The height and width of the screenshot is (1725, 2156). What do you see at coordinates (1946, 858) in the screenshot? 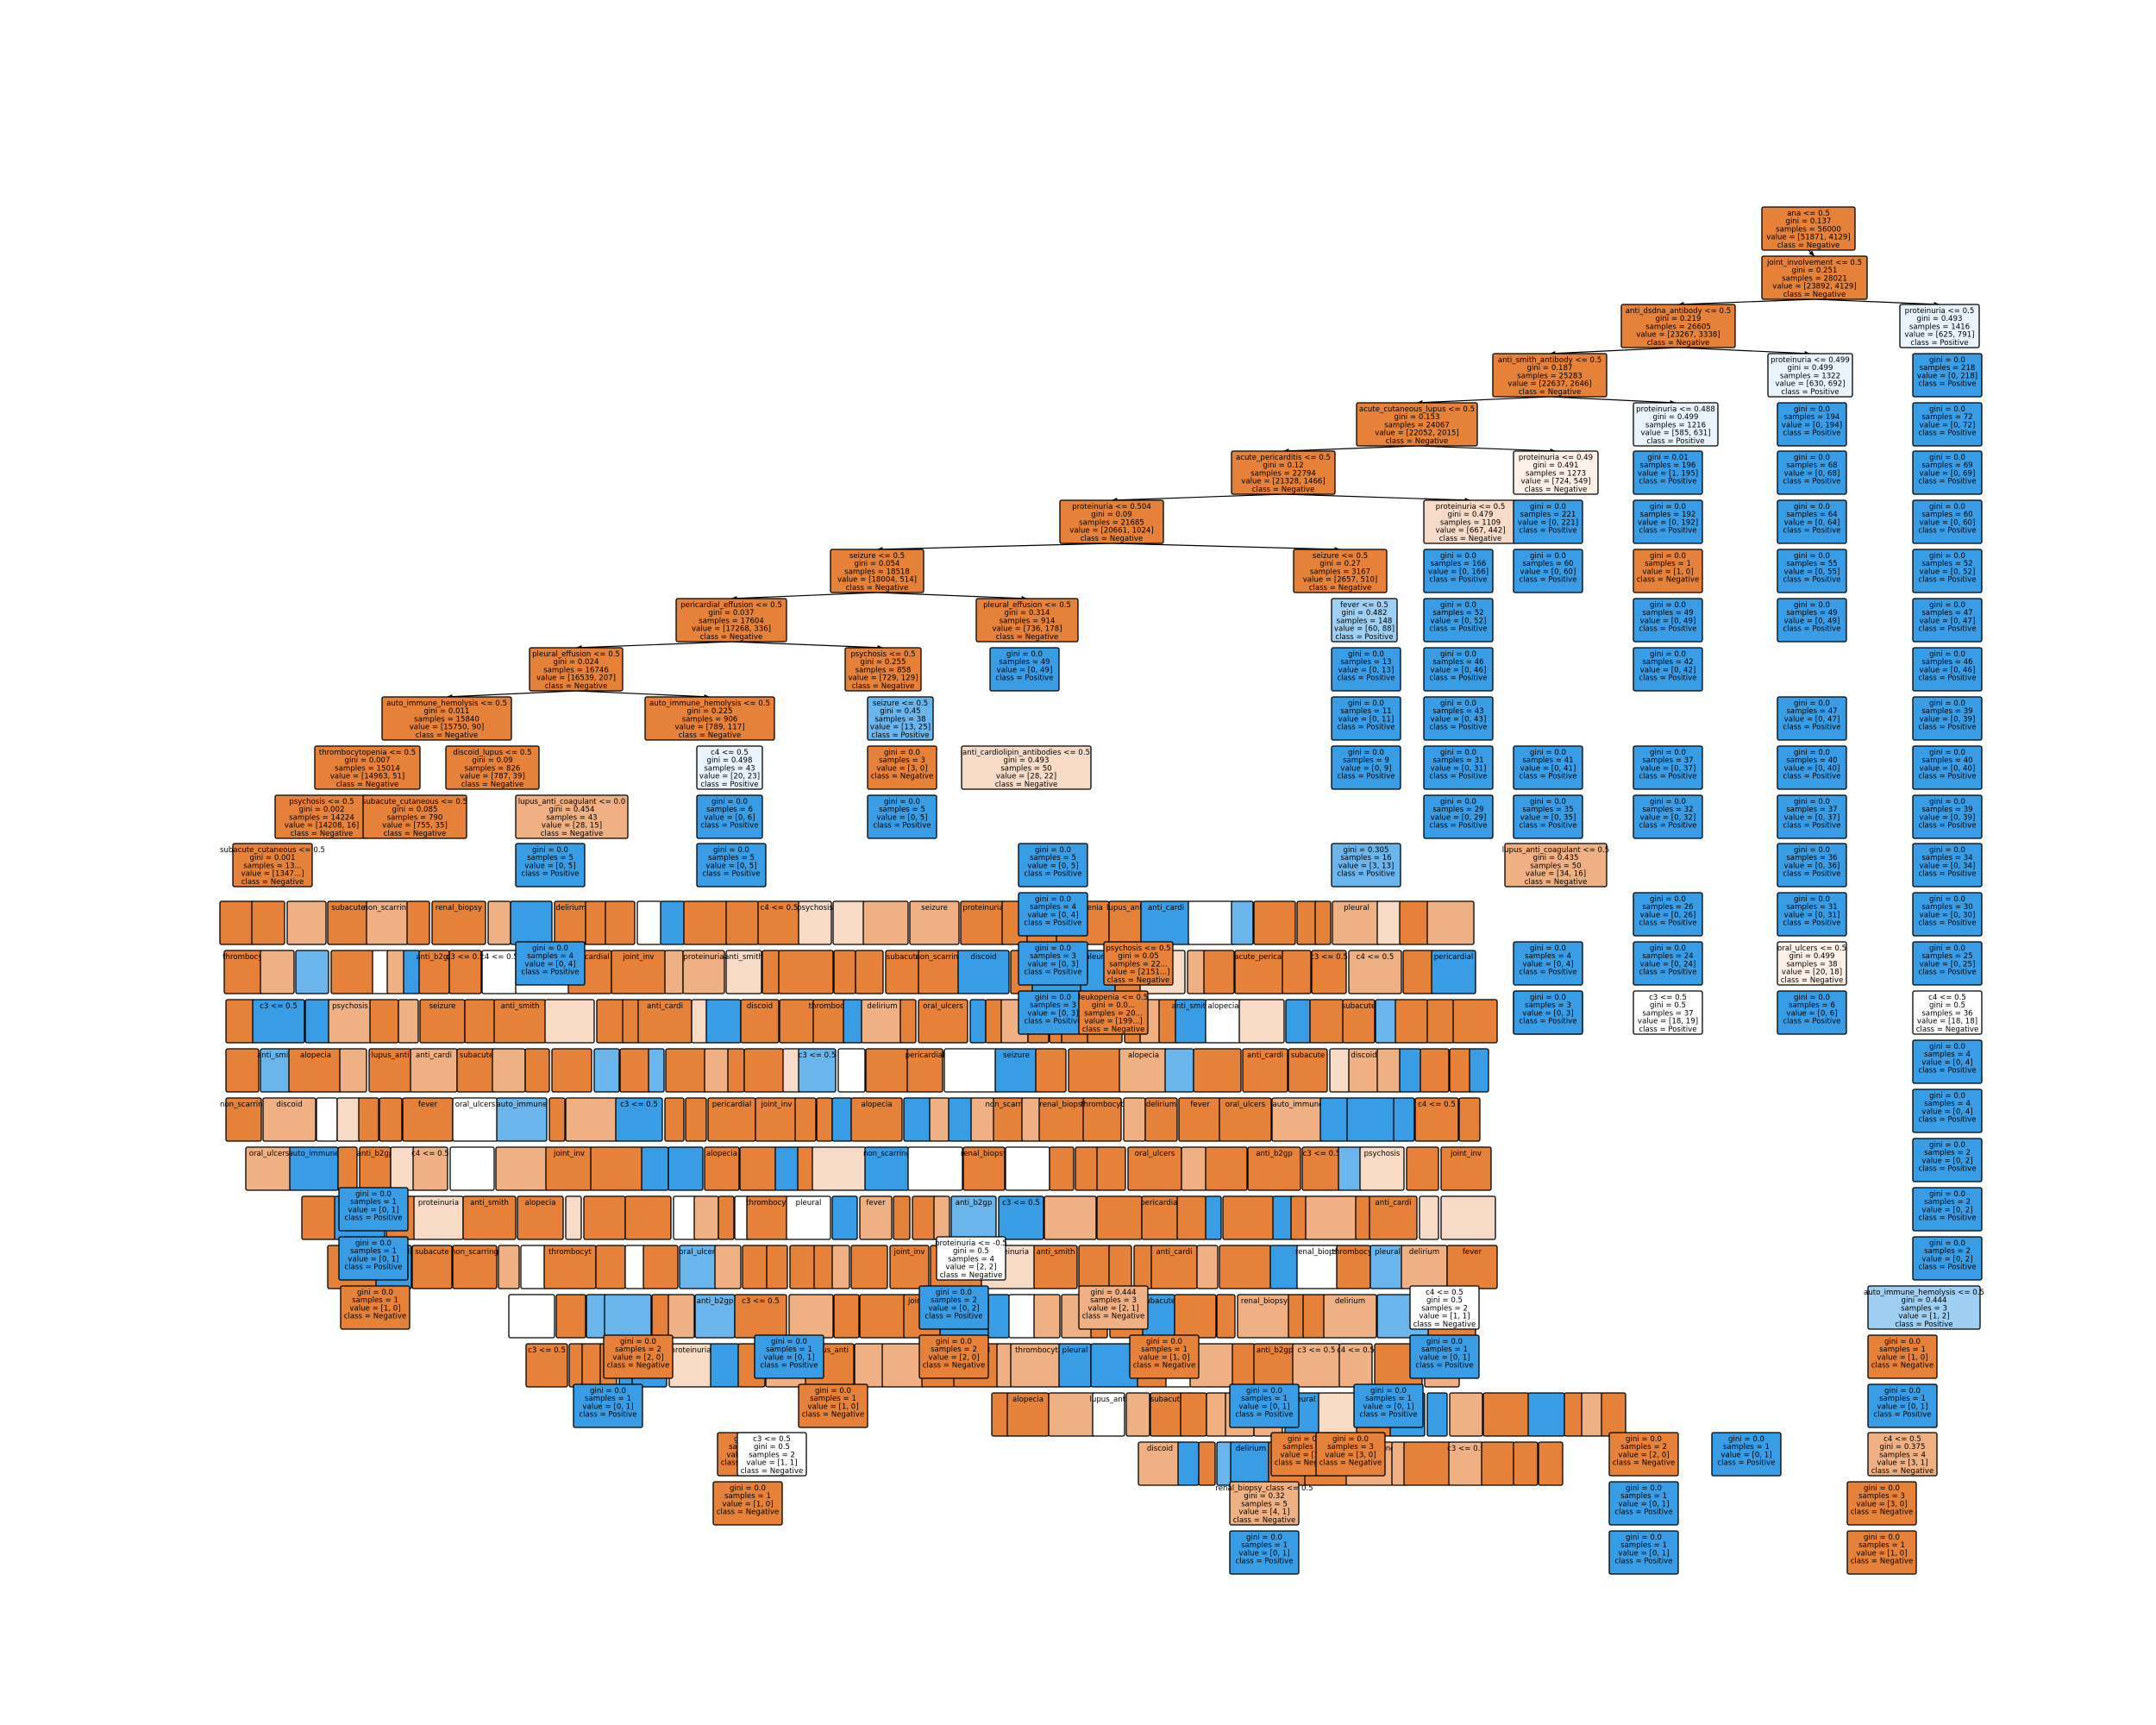
I see `tree-node-line: samples = 34` at bounding box center [1946, 858].